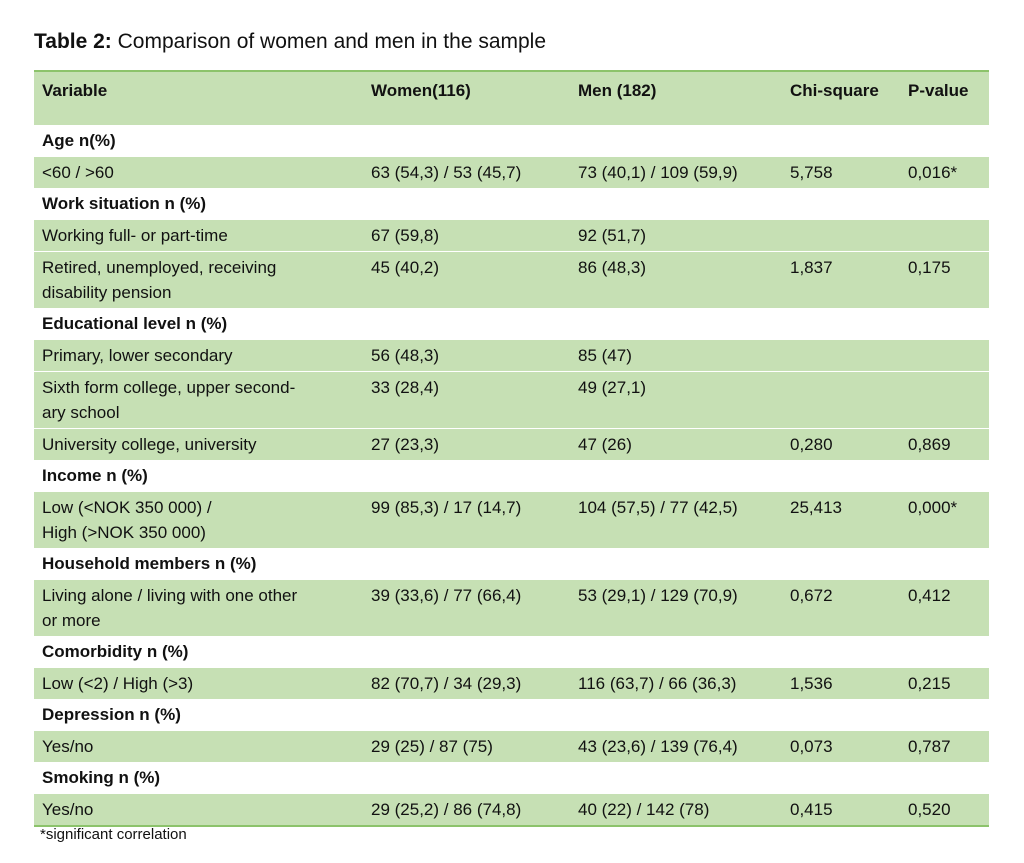  What do you see at coordinates (944, 279) in the screenshot?
I see `cell: 0,175` at bounding box center [944, 279].